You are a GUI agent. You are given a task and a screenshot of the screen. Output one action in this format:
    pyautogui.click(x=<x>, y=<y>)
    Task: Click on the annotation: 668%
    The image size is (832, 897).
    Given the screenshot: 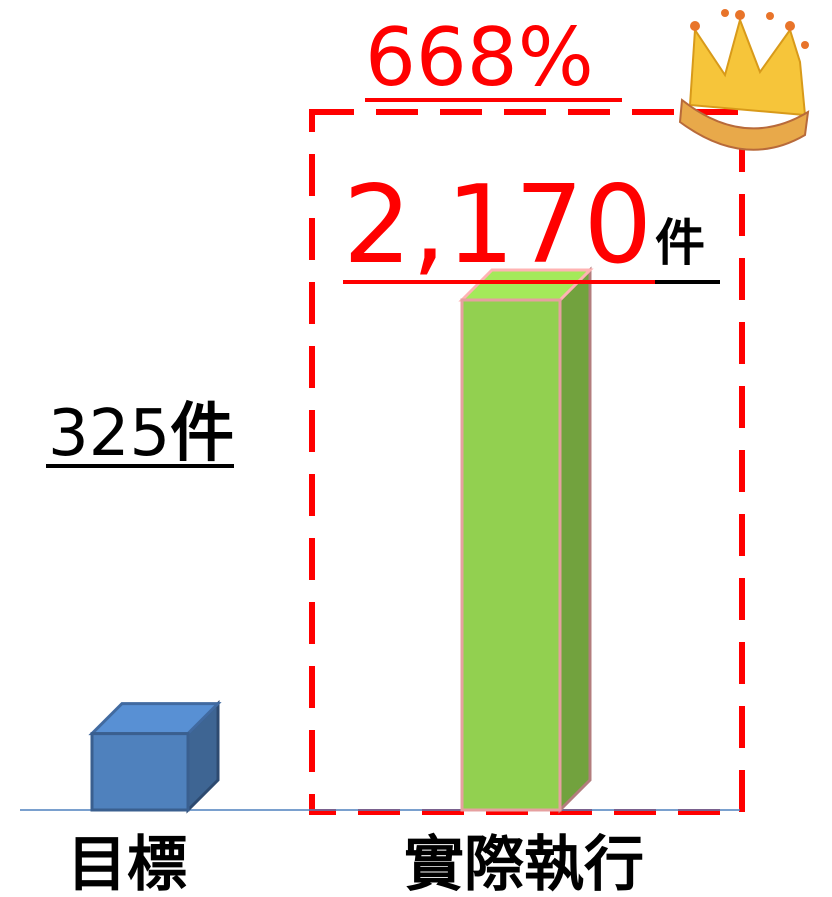 What is the action you would take?
    pyautogui.click(x=479, y=57)
    